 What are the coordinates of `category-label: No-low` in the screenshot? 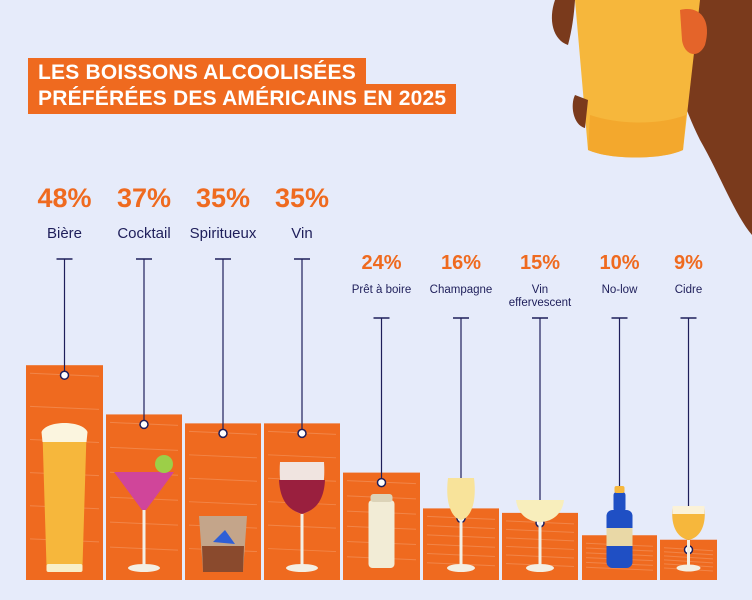 It's located at (619, 290).